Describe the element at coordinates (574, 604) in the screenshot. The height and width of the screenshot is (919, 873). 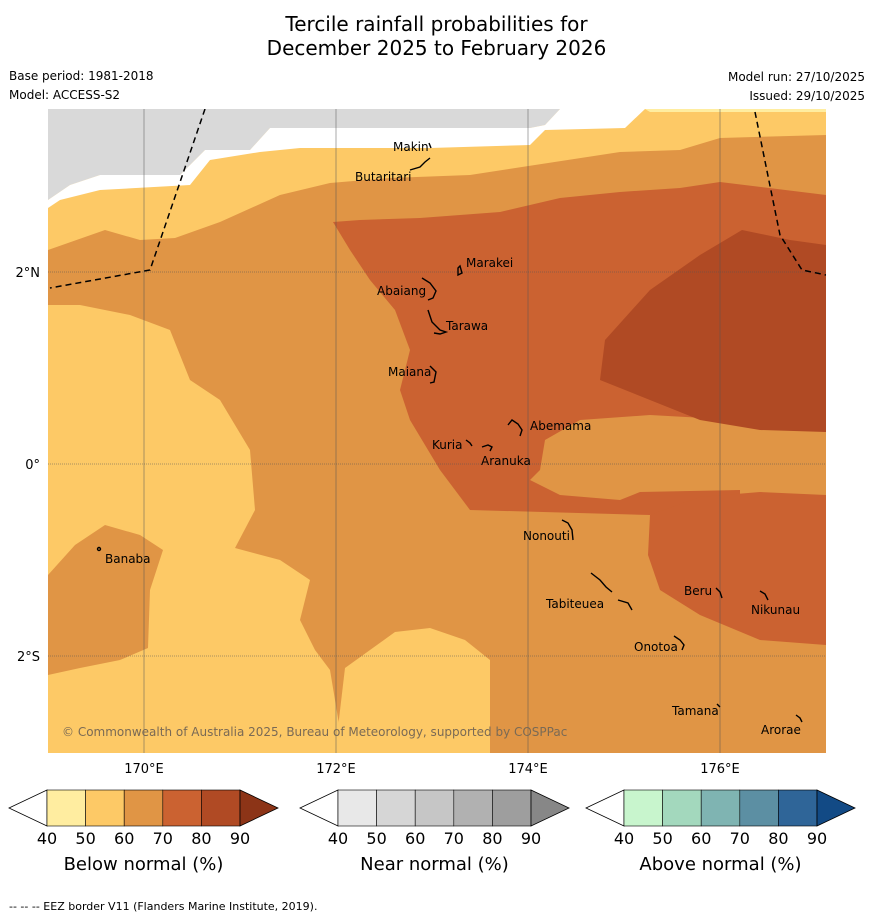
I see `label-tabiteuea: Tabiteuea` at that location.